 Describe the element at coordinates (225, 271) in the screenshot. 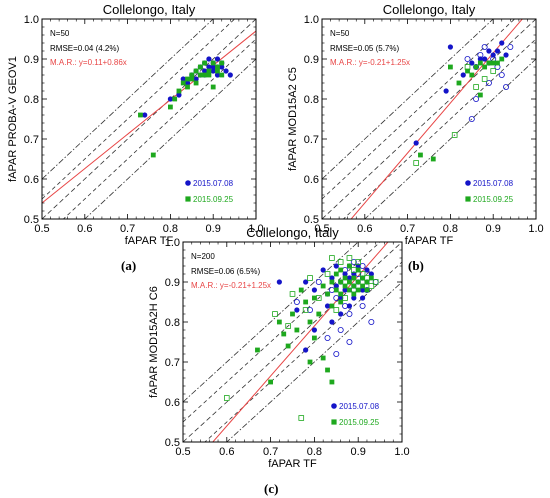

I see `stats-rmse: RMSE=0.06 (6.5%)` at that location.